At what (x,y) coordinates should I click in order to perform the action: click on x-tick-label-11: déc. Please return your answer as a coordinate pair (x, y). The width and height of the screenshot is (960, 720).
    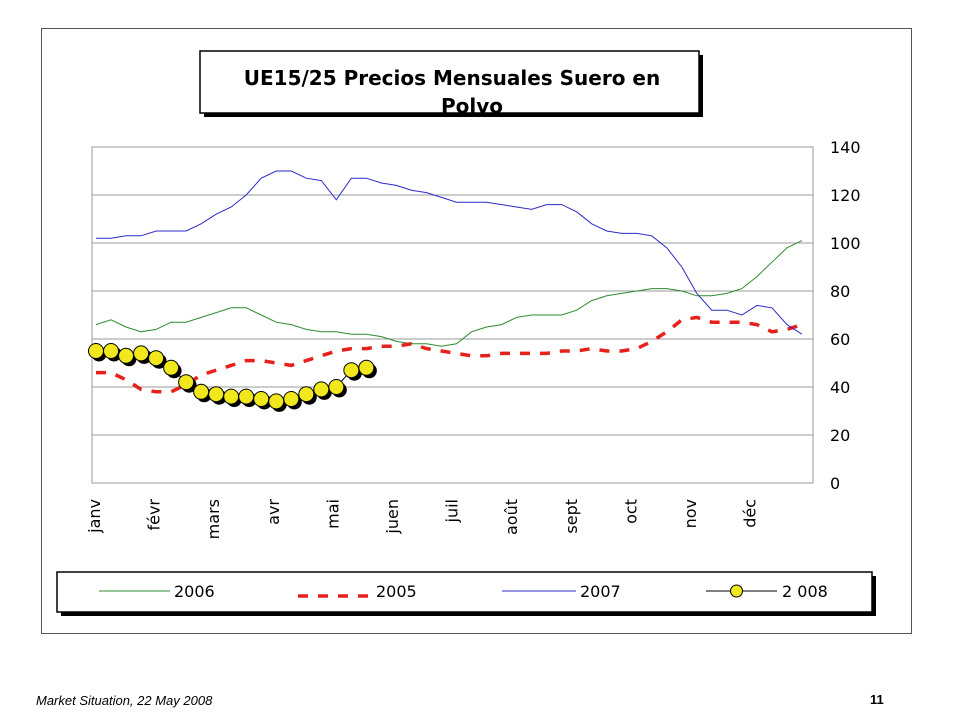
    Looking at the image, I should click on (750, 513).